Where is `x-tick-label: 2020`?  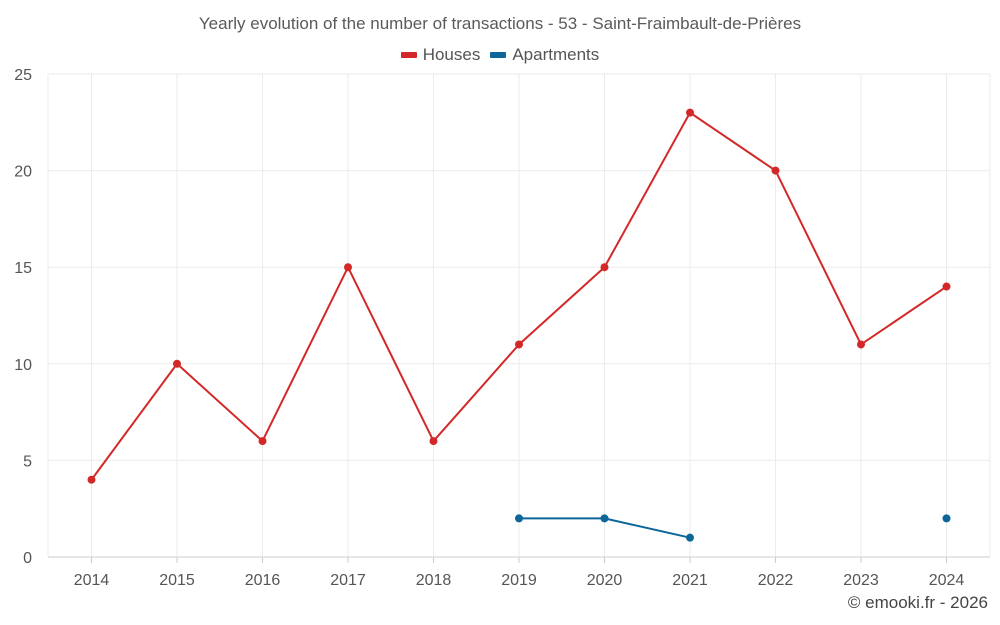
x-tick-label: 2020 is located at coordinates (605, 580).